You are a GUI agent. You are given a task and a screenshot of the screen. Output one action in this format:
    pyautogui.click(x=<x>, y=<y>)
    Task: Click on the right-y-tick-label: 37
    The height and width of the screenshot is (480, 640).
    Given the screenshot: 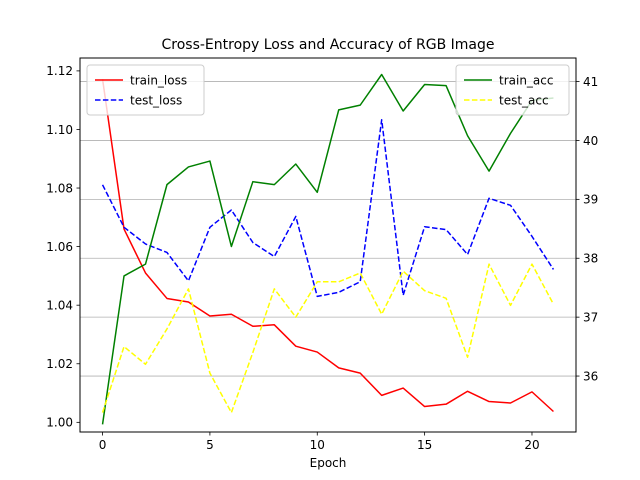 What is the action you would take?
    pyautogui.click(x=590, y=317)
    